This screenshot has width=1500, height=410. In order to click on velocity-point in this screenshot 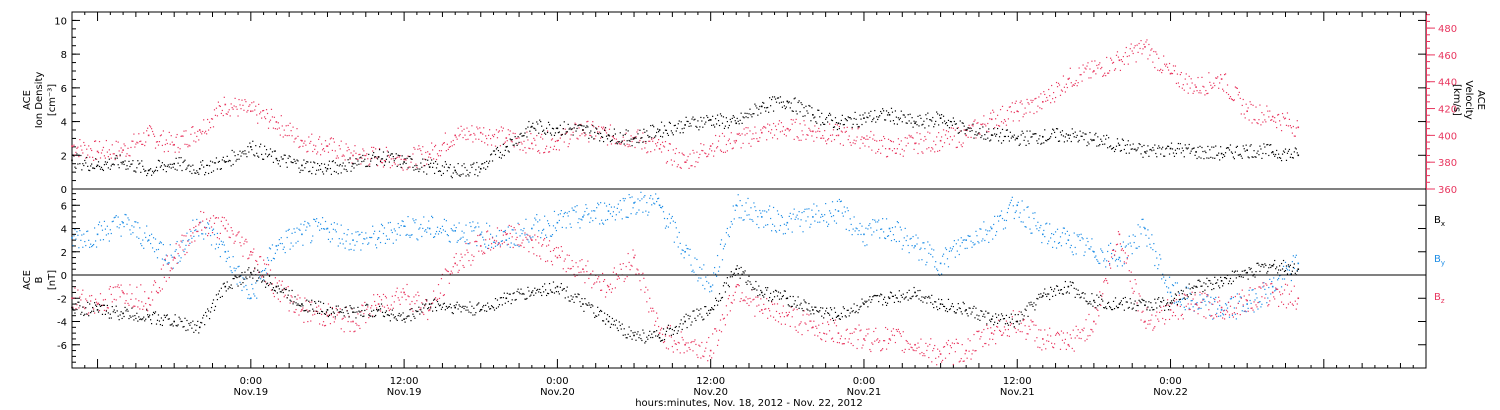, I will do `click(889, 148)`.